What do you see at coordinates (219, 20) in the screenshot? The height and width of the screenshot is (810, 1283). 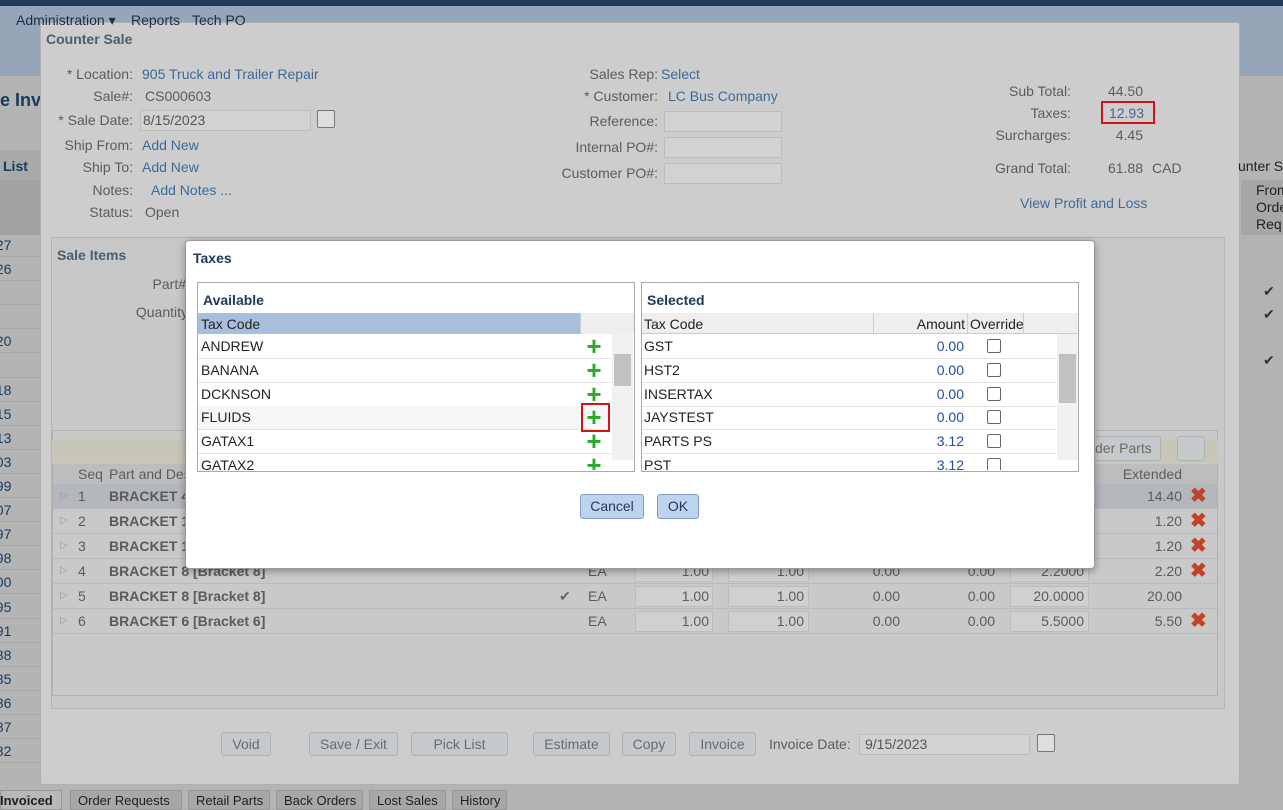 I see `nav-item: Tech PO` at bounding box center [219, 20].